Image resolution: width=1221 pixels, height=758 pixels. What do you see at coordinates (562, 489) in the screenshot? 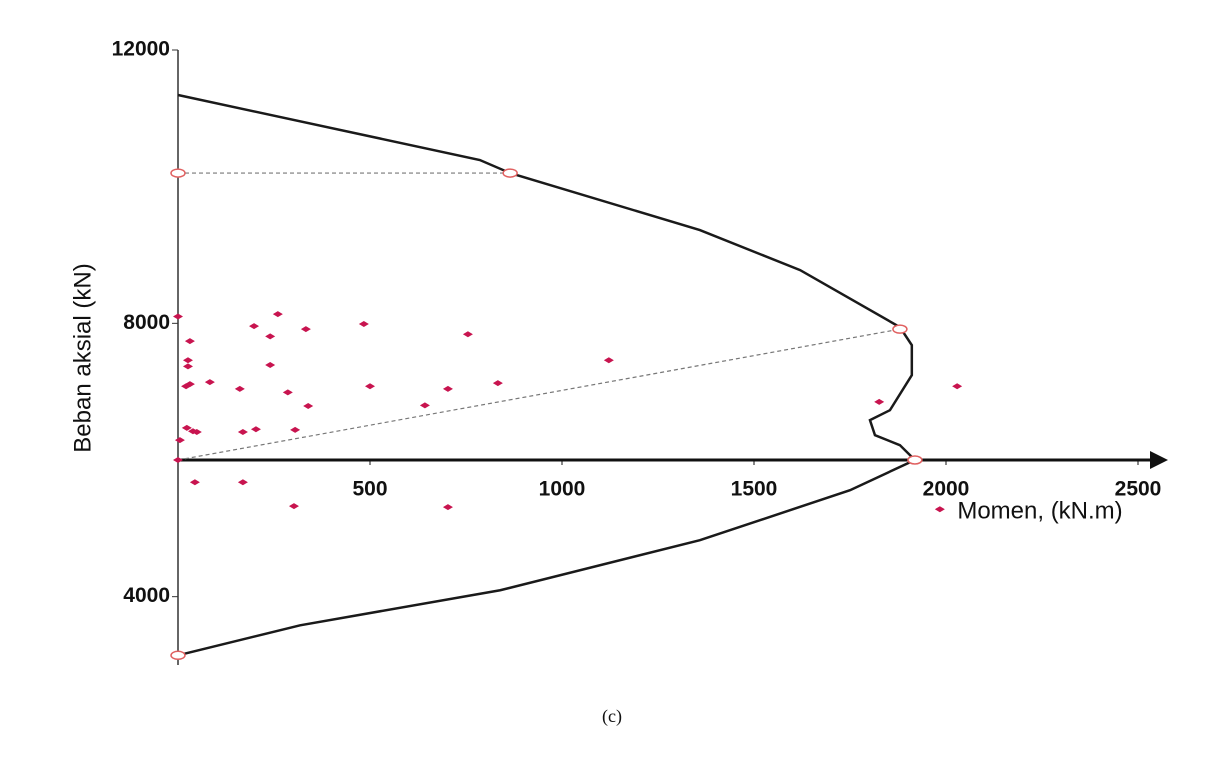
I see `x-tick-label: 1000` at bounding box center [562, 489].